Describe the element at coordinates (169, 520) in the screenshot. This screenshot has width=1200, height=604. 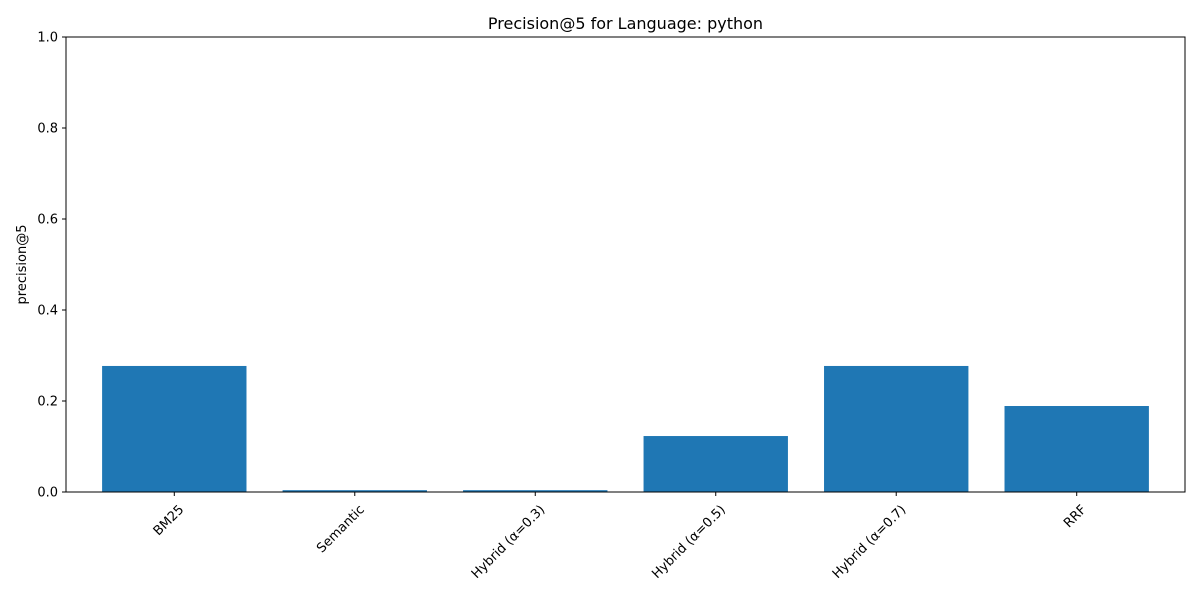
I see `x-tick-label: BM25` at that location.